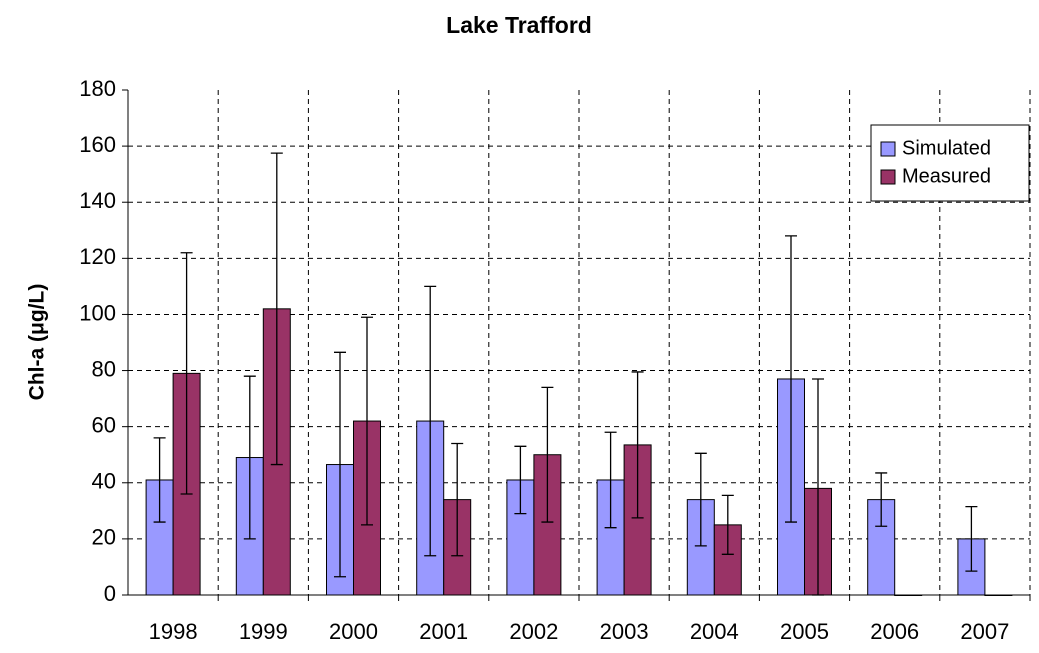 This screenshot has height=653, width=1039. I want to click on y-tick-label: 180, so click(97, 88).